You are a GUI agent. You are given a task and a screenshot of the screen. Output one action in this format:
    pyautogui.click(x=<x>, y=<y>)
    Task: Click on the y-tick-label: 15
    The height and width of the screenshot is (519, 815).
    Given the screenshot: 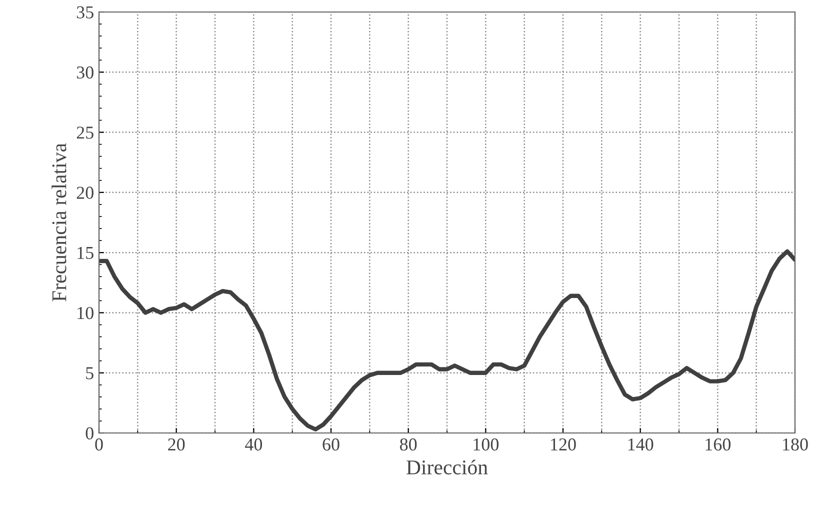 What is the action you would take?
    pyautogui.click(x=86, y=253)
    